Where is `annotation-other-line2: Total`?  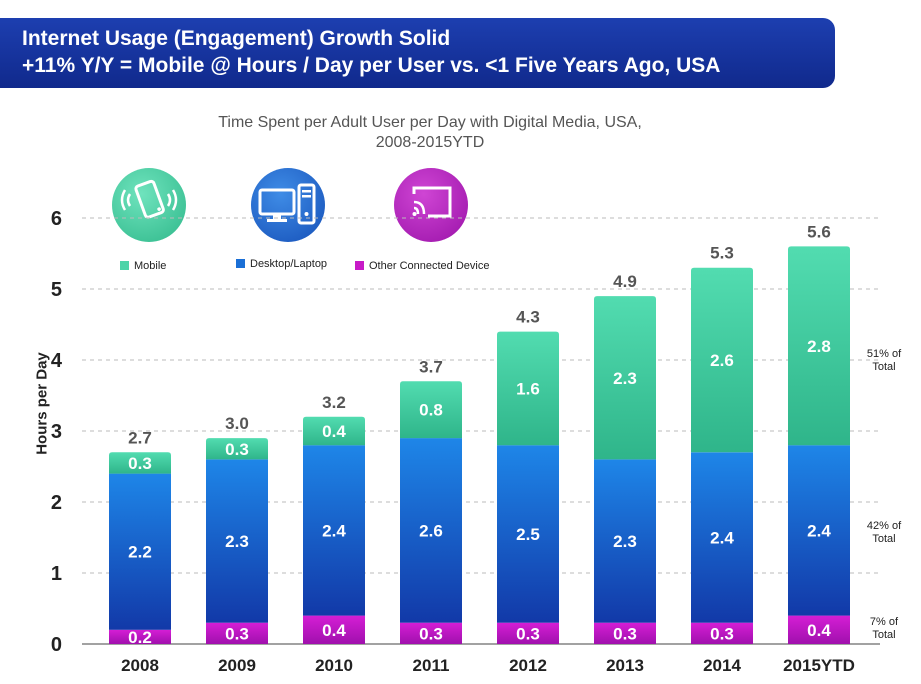 annotation-other-line2: Total is located at coordinates (884, 635).